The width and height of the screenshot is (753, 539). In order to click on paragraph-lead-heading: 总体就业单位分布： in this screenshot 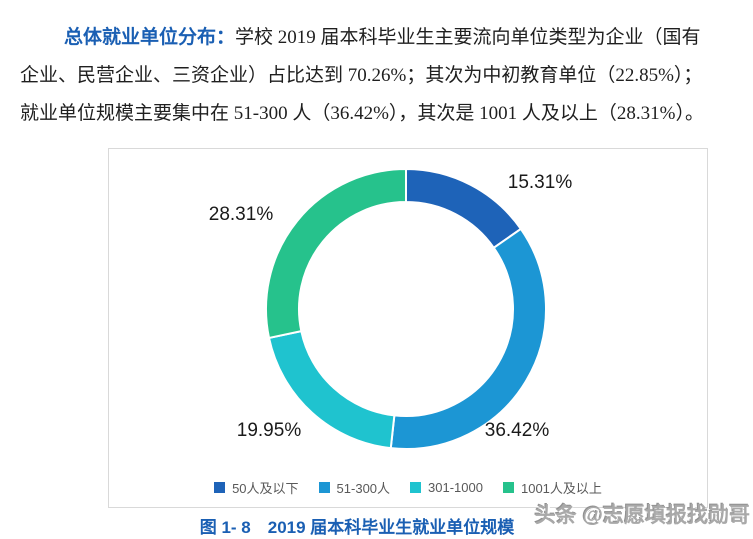, I will do `click(150, 37)`.